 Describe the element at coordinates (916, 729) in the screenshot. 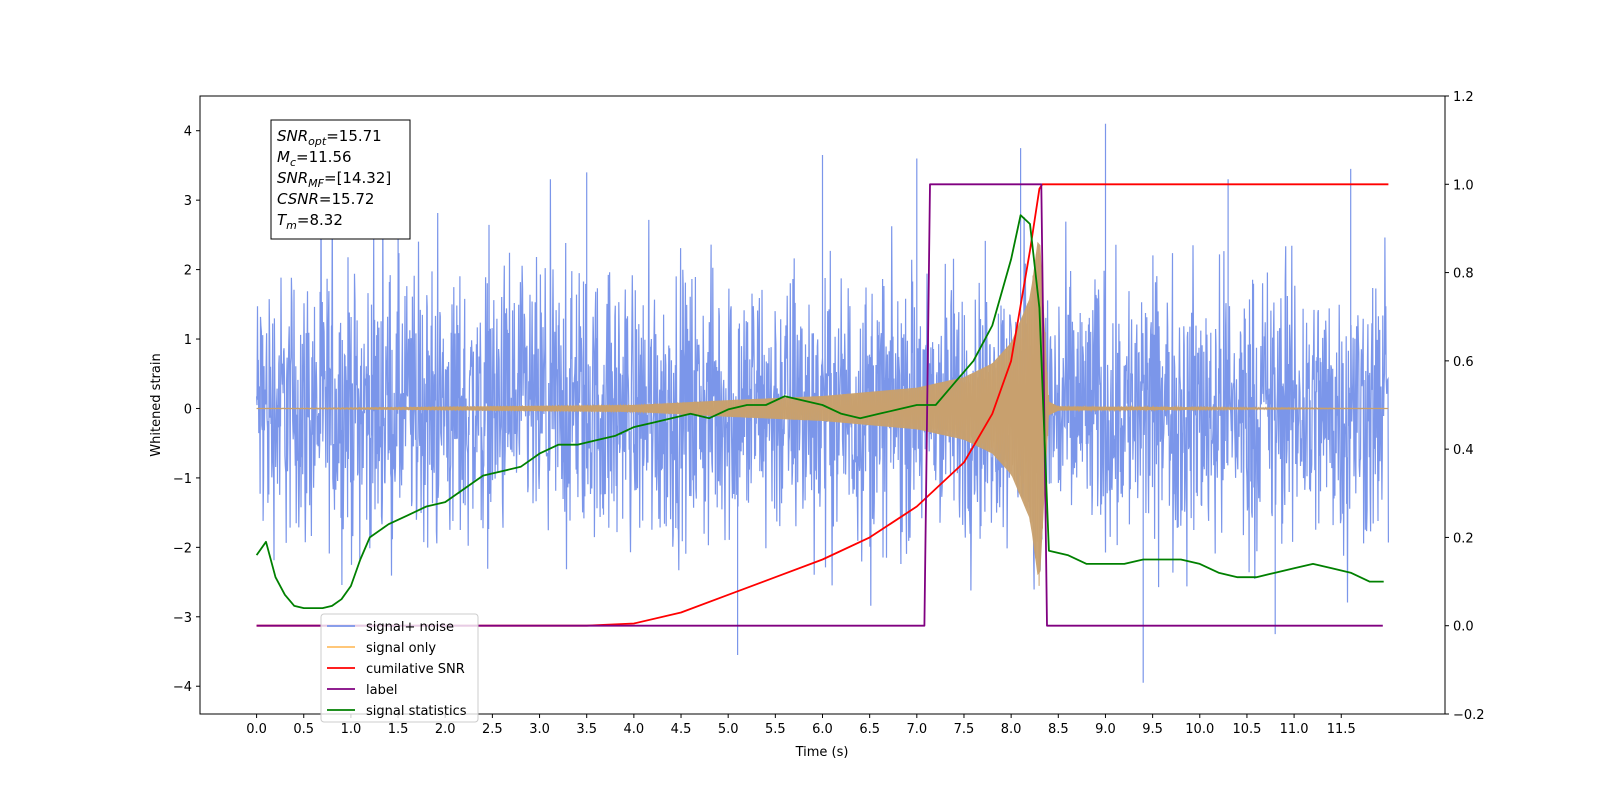

I see `x-tick-label: 7.0` at that location.